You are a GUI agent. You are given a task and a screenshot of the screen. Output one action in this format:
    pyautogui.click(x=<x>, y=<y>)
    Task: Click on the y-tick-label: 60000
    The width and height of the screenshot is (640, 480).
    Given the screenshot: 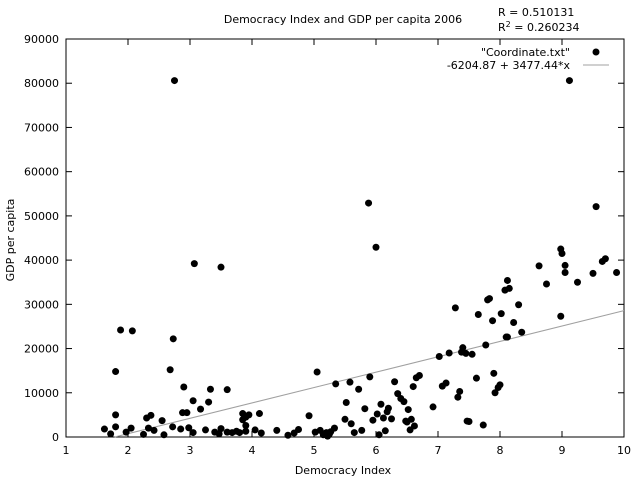 What is the action you would take?
    pyautogui.click(x=41, y=172)
    